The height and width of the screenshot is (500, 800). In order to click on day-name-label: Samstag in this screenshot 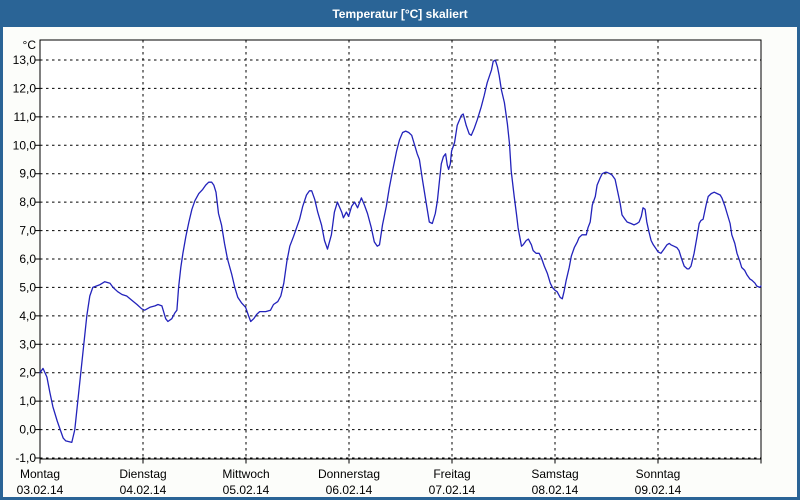, I will do `click(554, 474)`.